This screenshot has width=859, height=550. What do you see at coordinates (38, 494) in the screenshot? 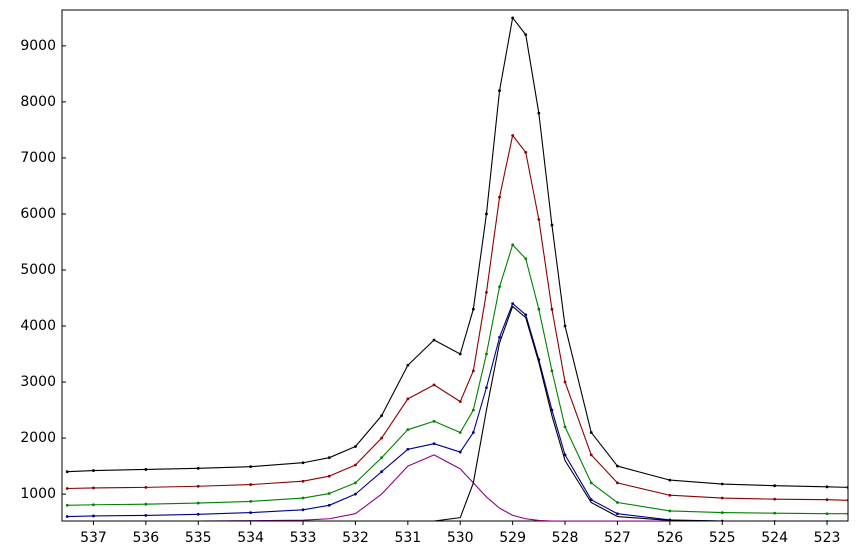
I see `y-tick-label: 1000` at bounding box center [38, 494].